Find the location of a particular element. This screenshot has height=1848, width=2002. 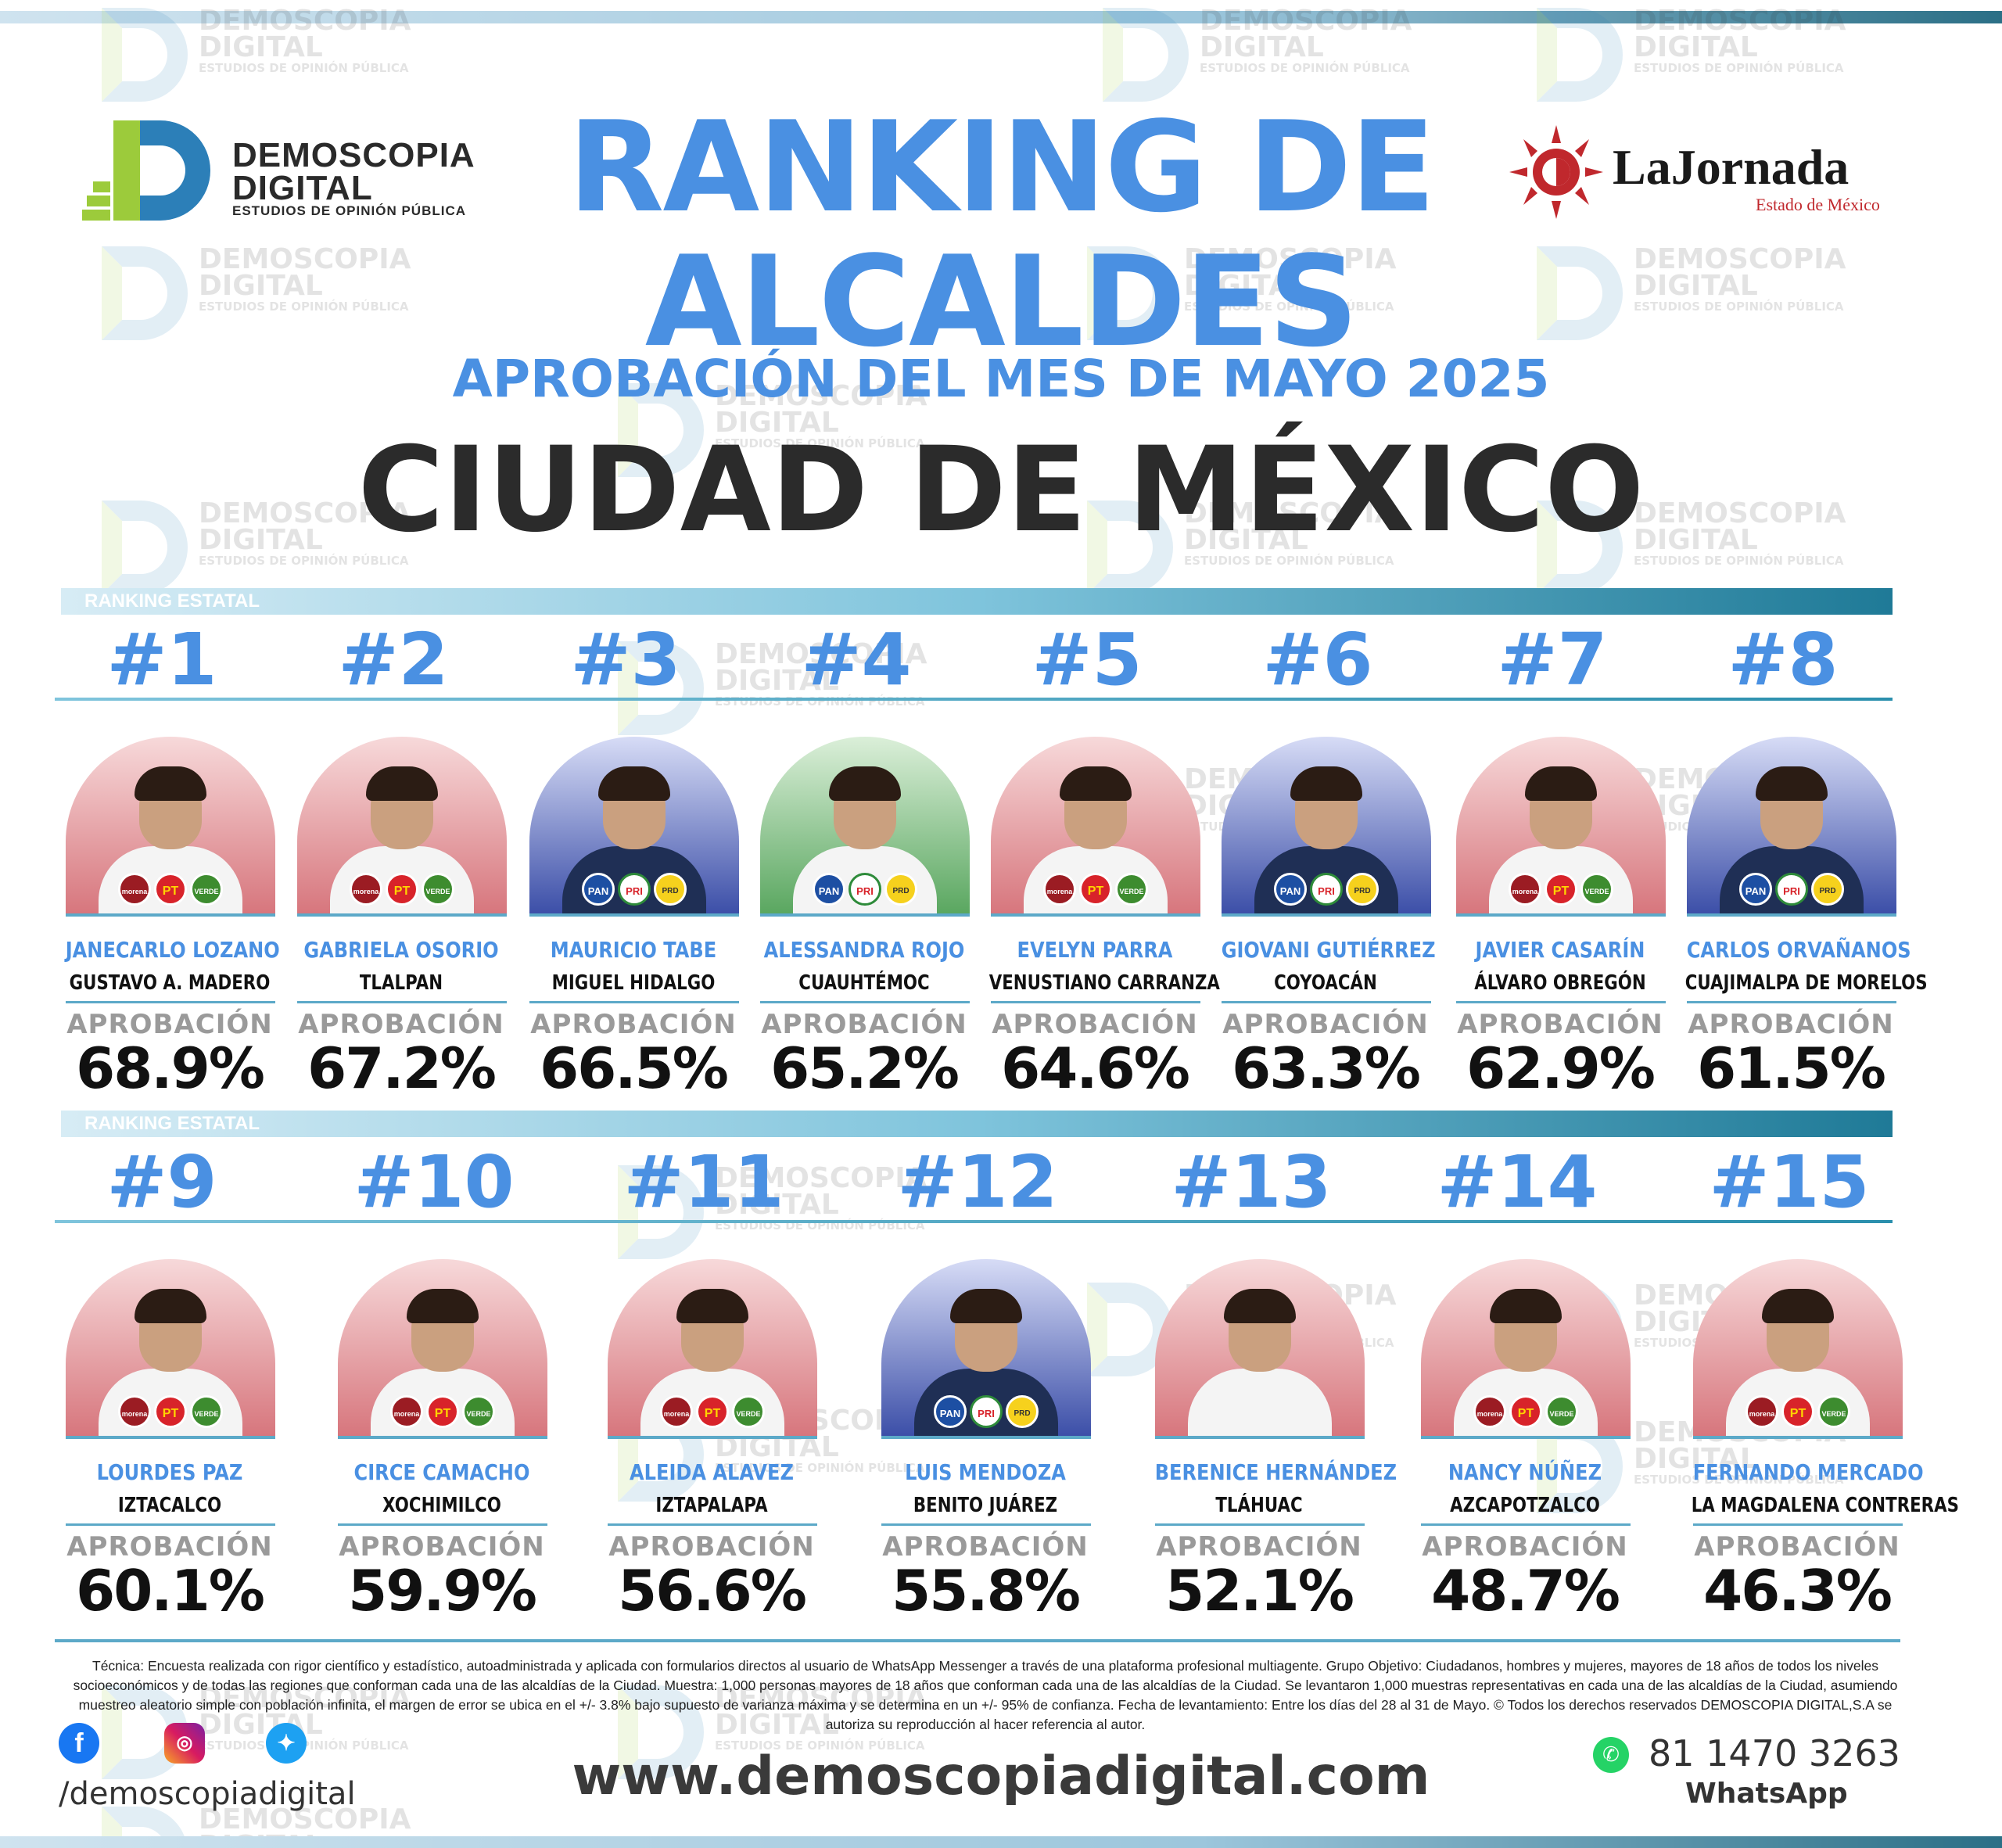

social-handle: /demoscopiadigital is located at coordinates (207, 1794).